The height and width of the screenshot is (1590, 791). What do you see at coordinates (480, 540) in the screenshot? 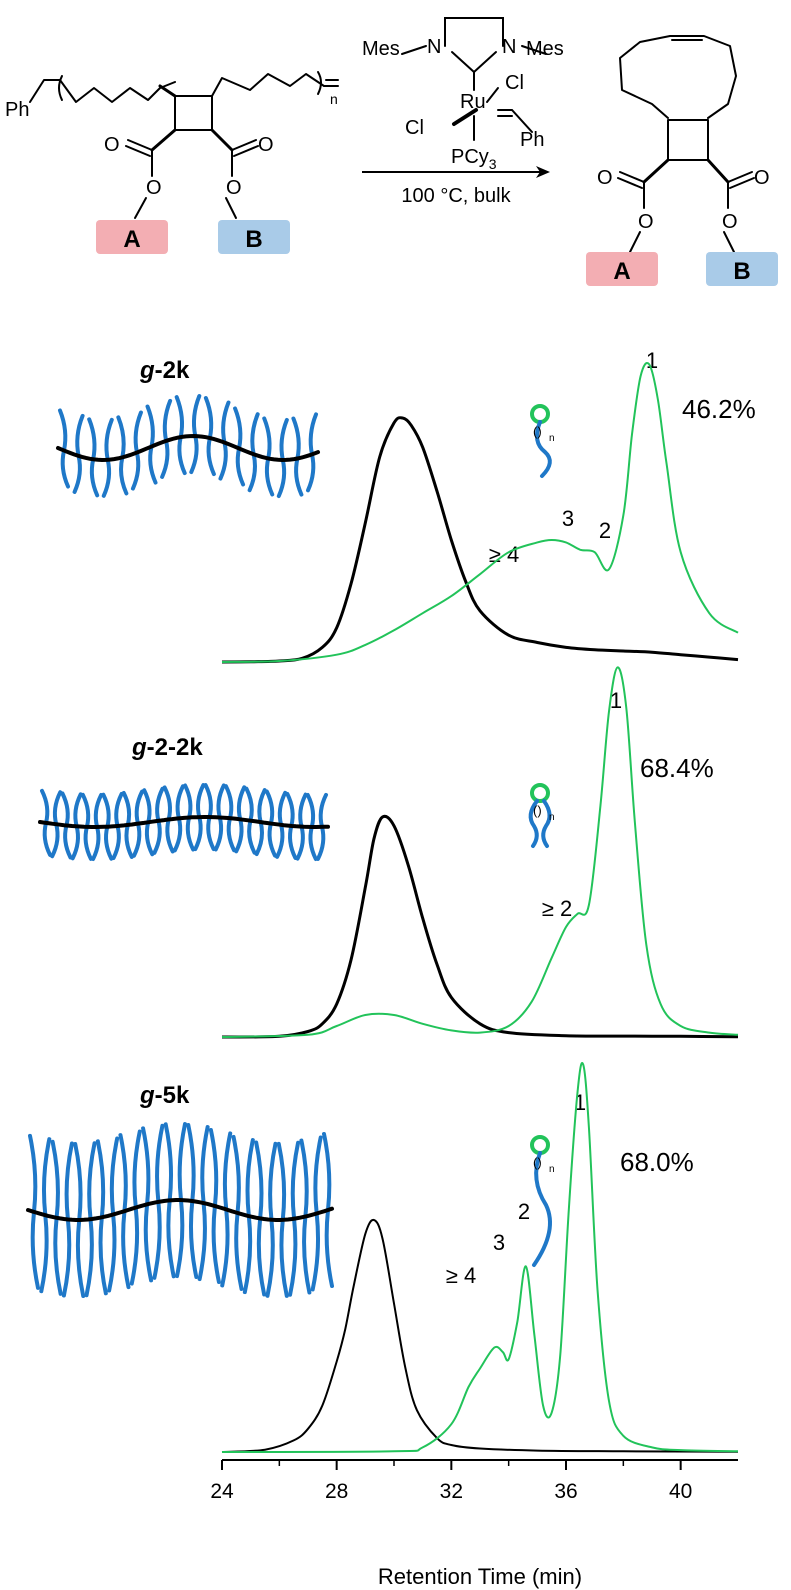
I see `panel-1-polymer-trace` at bounding box center [480, 540].